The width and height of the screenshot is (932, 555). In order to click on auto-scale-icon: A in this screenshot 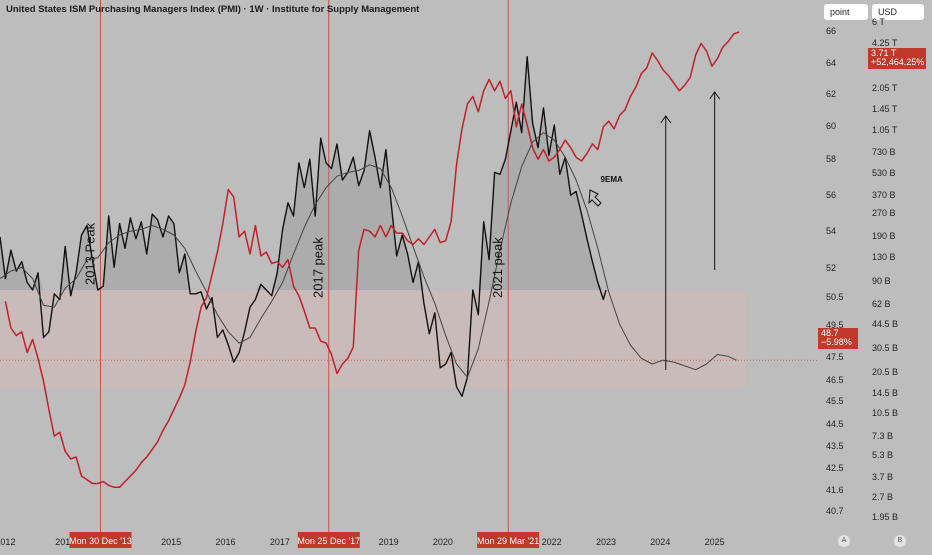, I will do `click(844, 541)`.